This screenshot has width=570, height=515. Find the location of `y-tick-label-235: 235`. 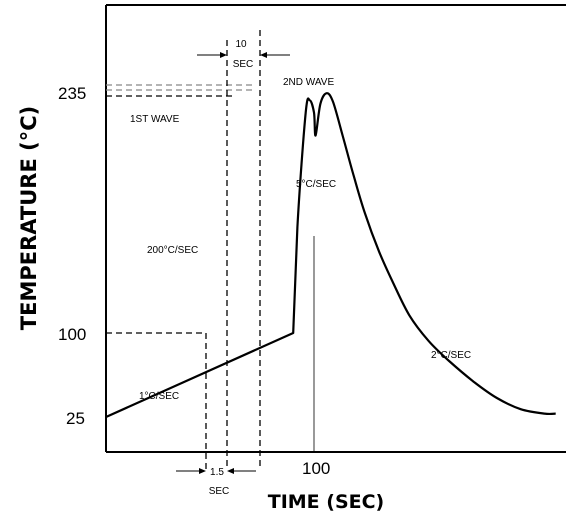

y-tick-label-235: 235 is located at coordinates (72, 93).